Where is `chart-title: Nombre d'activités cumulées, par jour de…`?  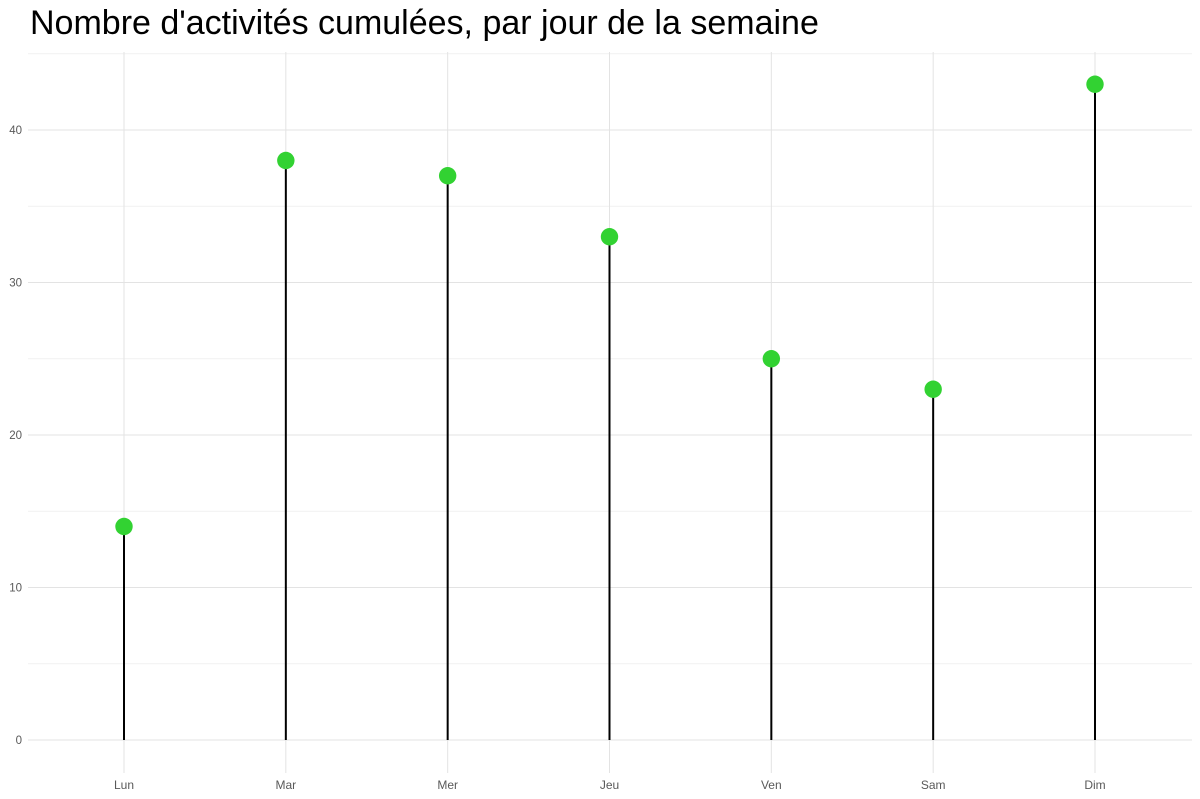 chart-title: Nombre d'activités cumulées, par jour de… is located at coordinates (424, 23).